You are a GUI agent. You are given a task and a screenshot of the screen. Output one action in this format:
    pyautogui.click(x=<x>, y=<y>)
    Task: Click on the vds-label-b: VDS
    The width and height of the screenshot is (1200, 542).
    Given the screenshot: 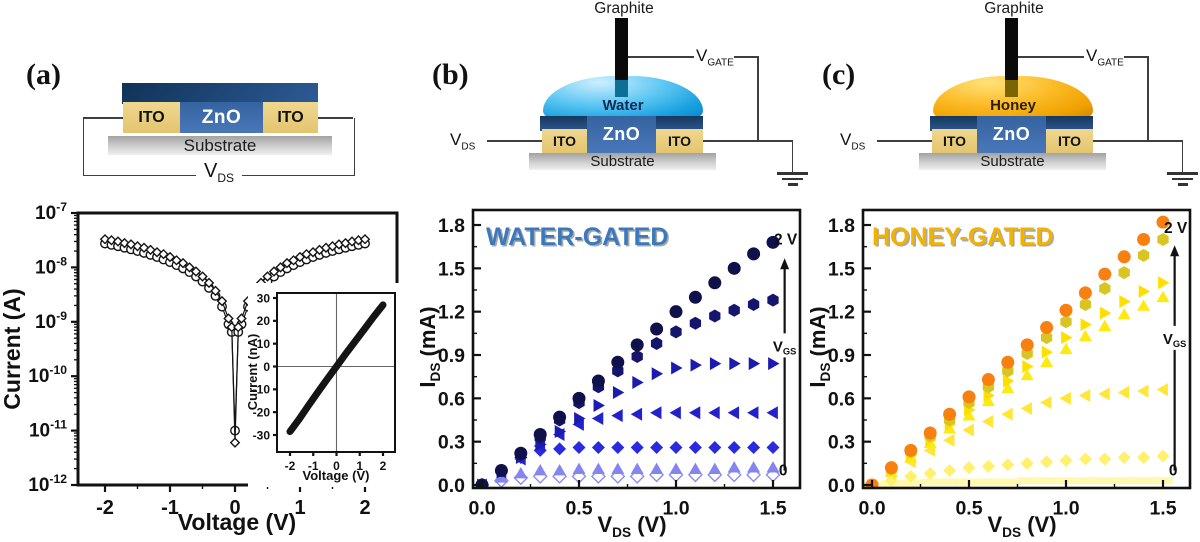 What is the action you would take?
    pyautogui.click(x=463, y=141)
    